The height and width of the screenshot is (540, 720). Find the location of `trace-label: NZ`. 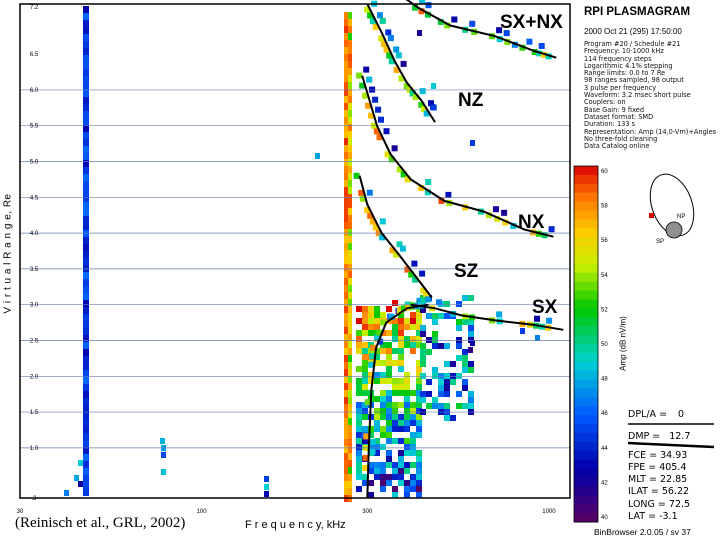

trace-label: NZ is located at coordinates (471, 100).